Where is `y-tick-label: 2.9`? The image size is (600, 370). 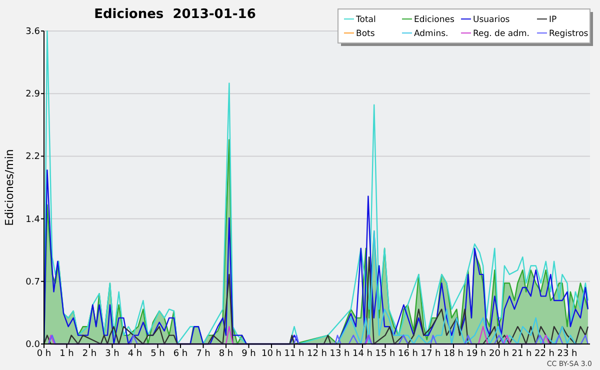 y-tick-label: 2.9 is located at coordinates (33, 95).